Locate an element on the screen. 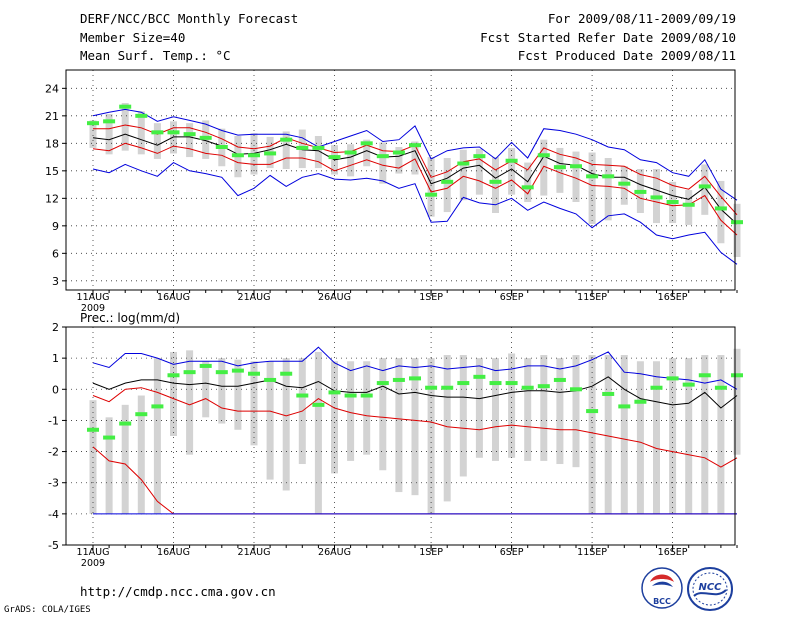 Image resolution: width=800 pixels, height=618 pixels. y-tick-label: 21 is located at coordinates (52, 116).